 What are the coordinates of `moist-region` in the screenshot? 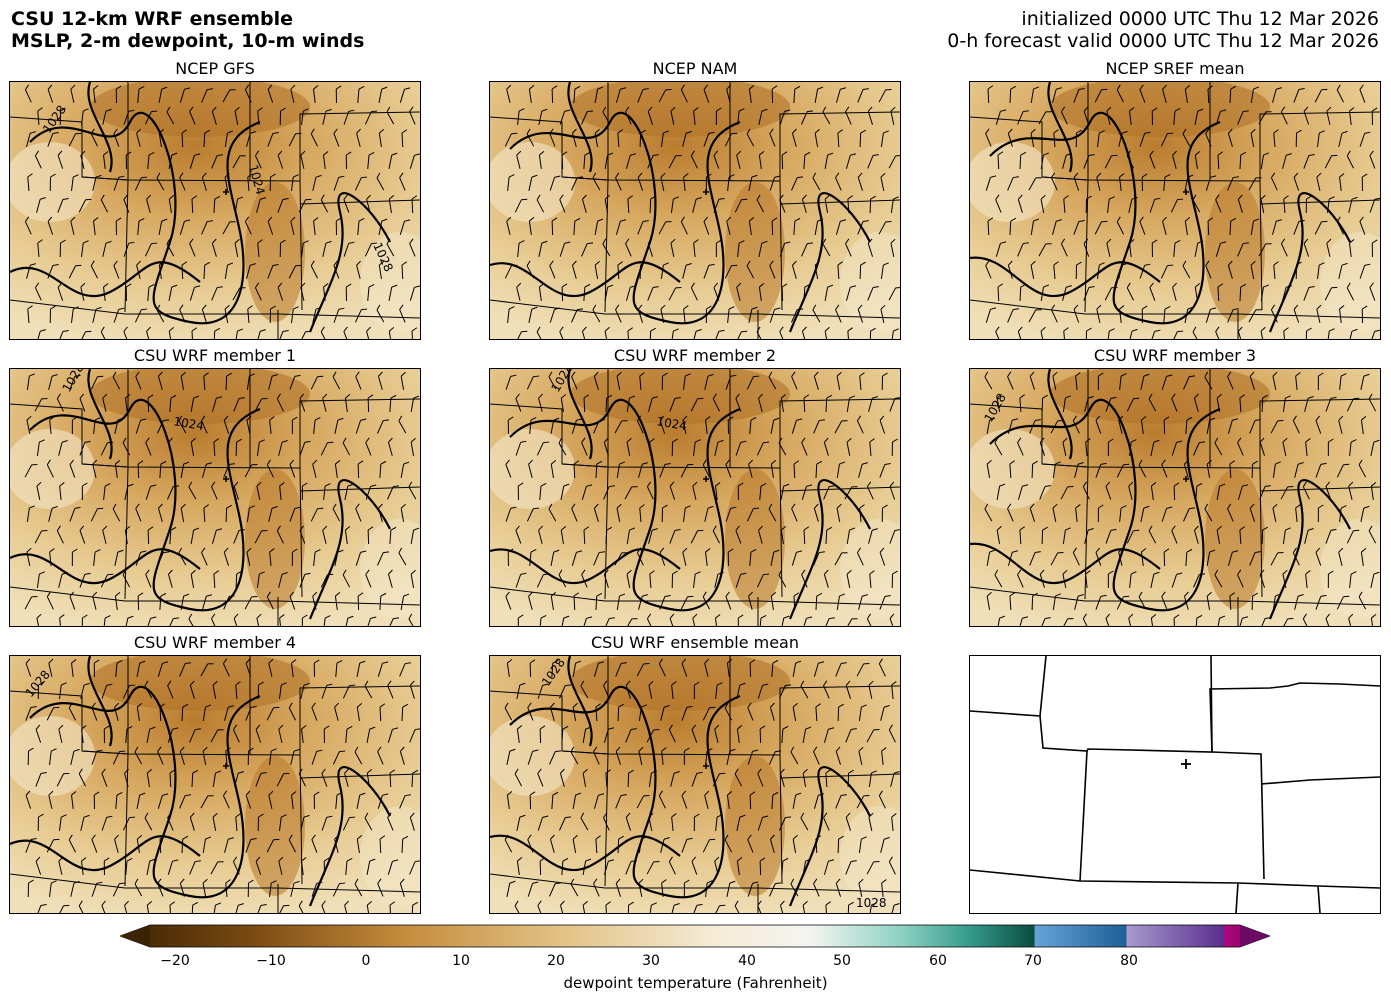 It's located at (52, 182).